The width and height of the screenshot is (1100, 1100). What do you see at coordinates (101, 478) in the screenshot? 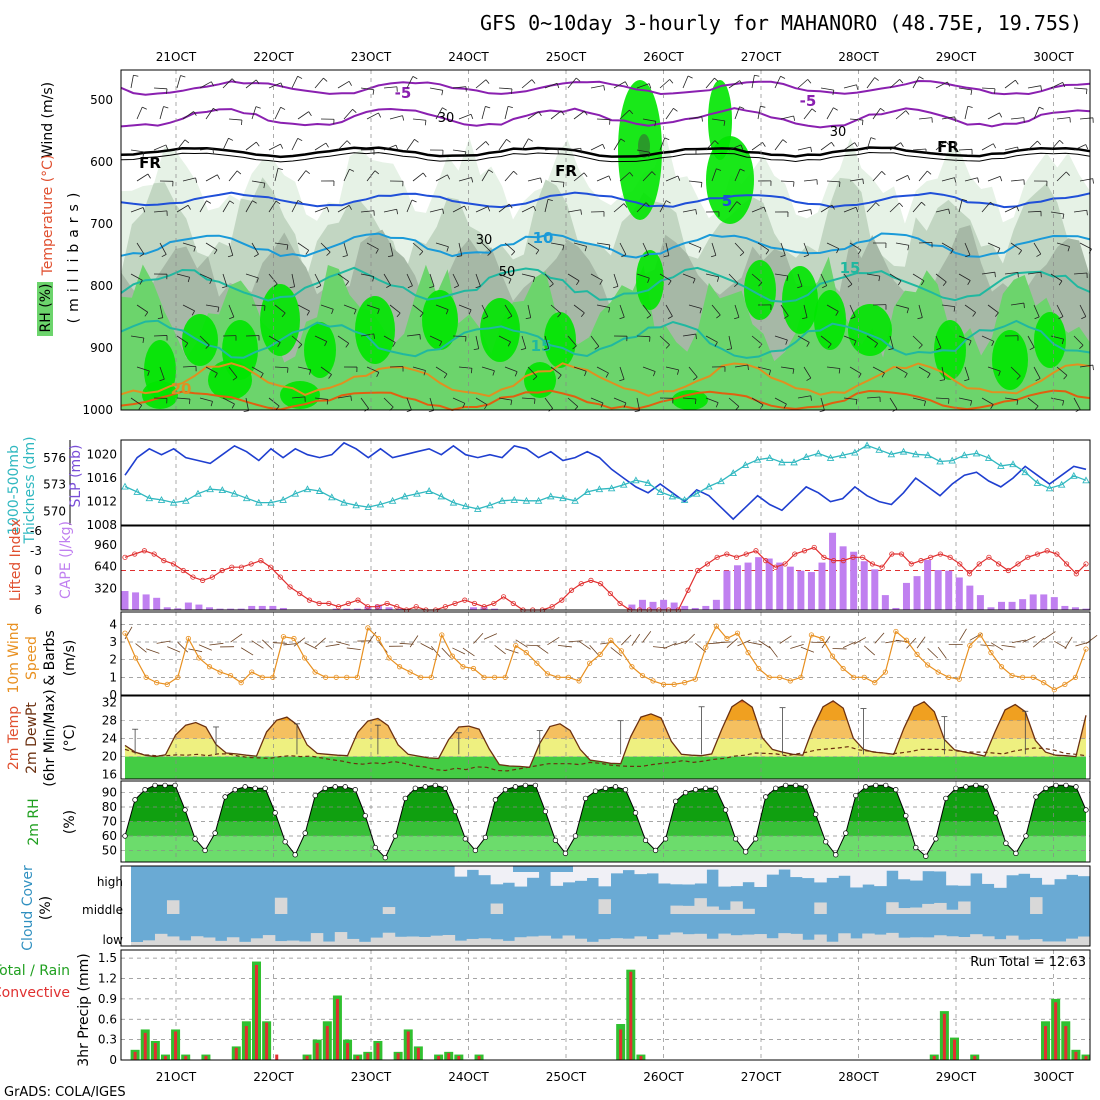
I see `slp-tick: 1016` at bounding box center [101, 478].